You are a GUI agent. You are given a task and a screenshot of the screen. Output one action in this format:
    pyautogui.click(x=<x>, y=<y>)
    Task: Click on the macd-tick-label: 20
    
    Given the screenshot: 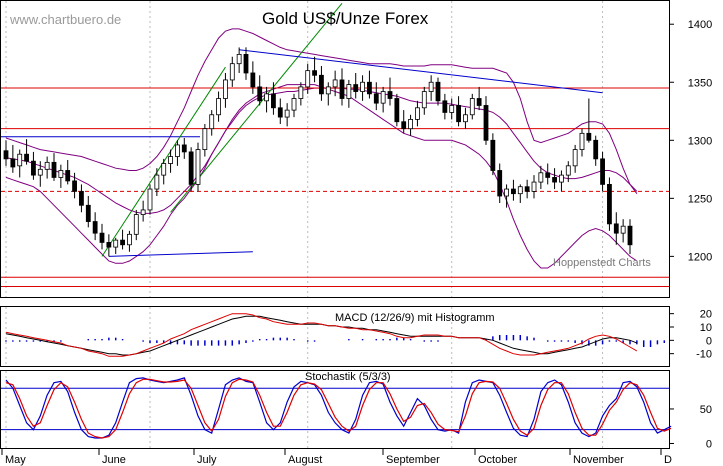 What is the action you would take?
    pyautogui.click(x=706, y=315)
    